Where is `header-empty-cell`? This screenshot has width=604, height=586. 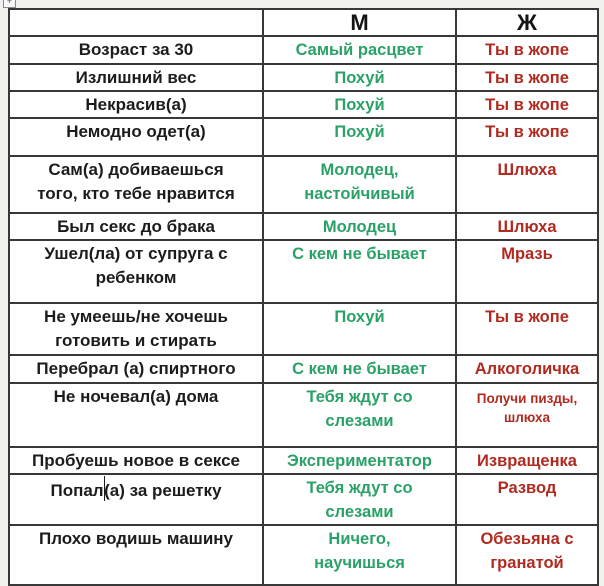
header-empty-cell is located at coordinates (136, 22).